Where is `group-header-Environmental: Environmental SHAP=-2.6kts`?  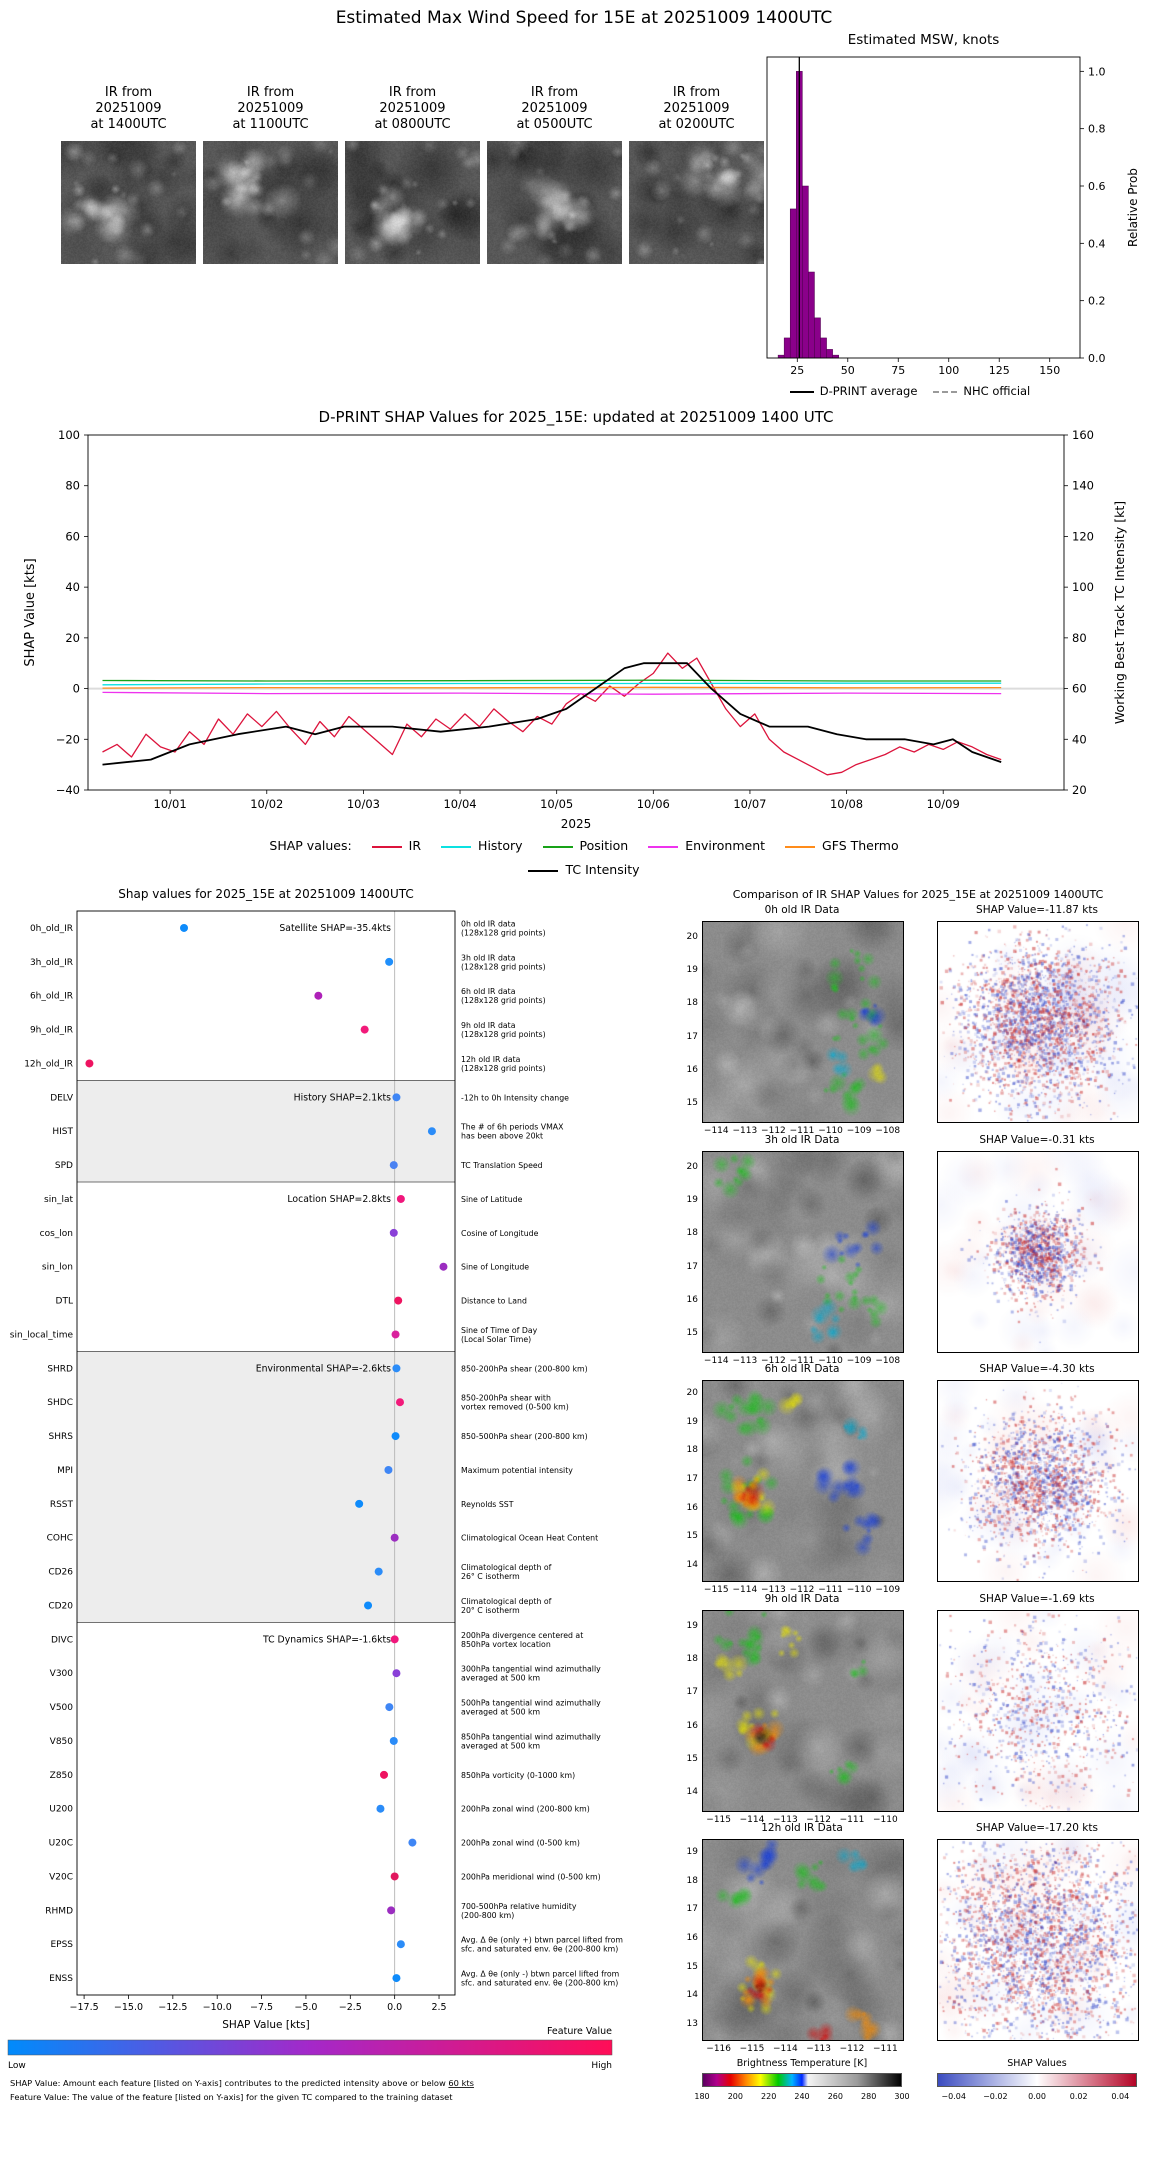
group-header-Environmental: Environmental SHAP=-2.6kts is located at coordinates (323, 1368).